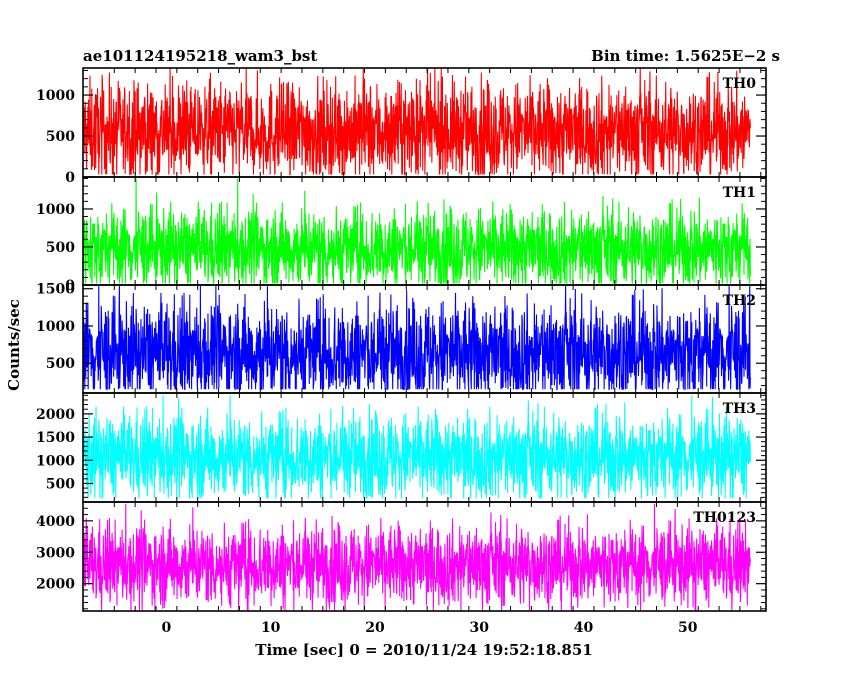  Describe the element at coordinates (416, 121) in the screenshot. I see `series-th0-line` at that location.